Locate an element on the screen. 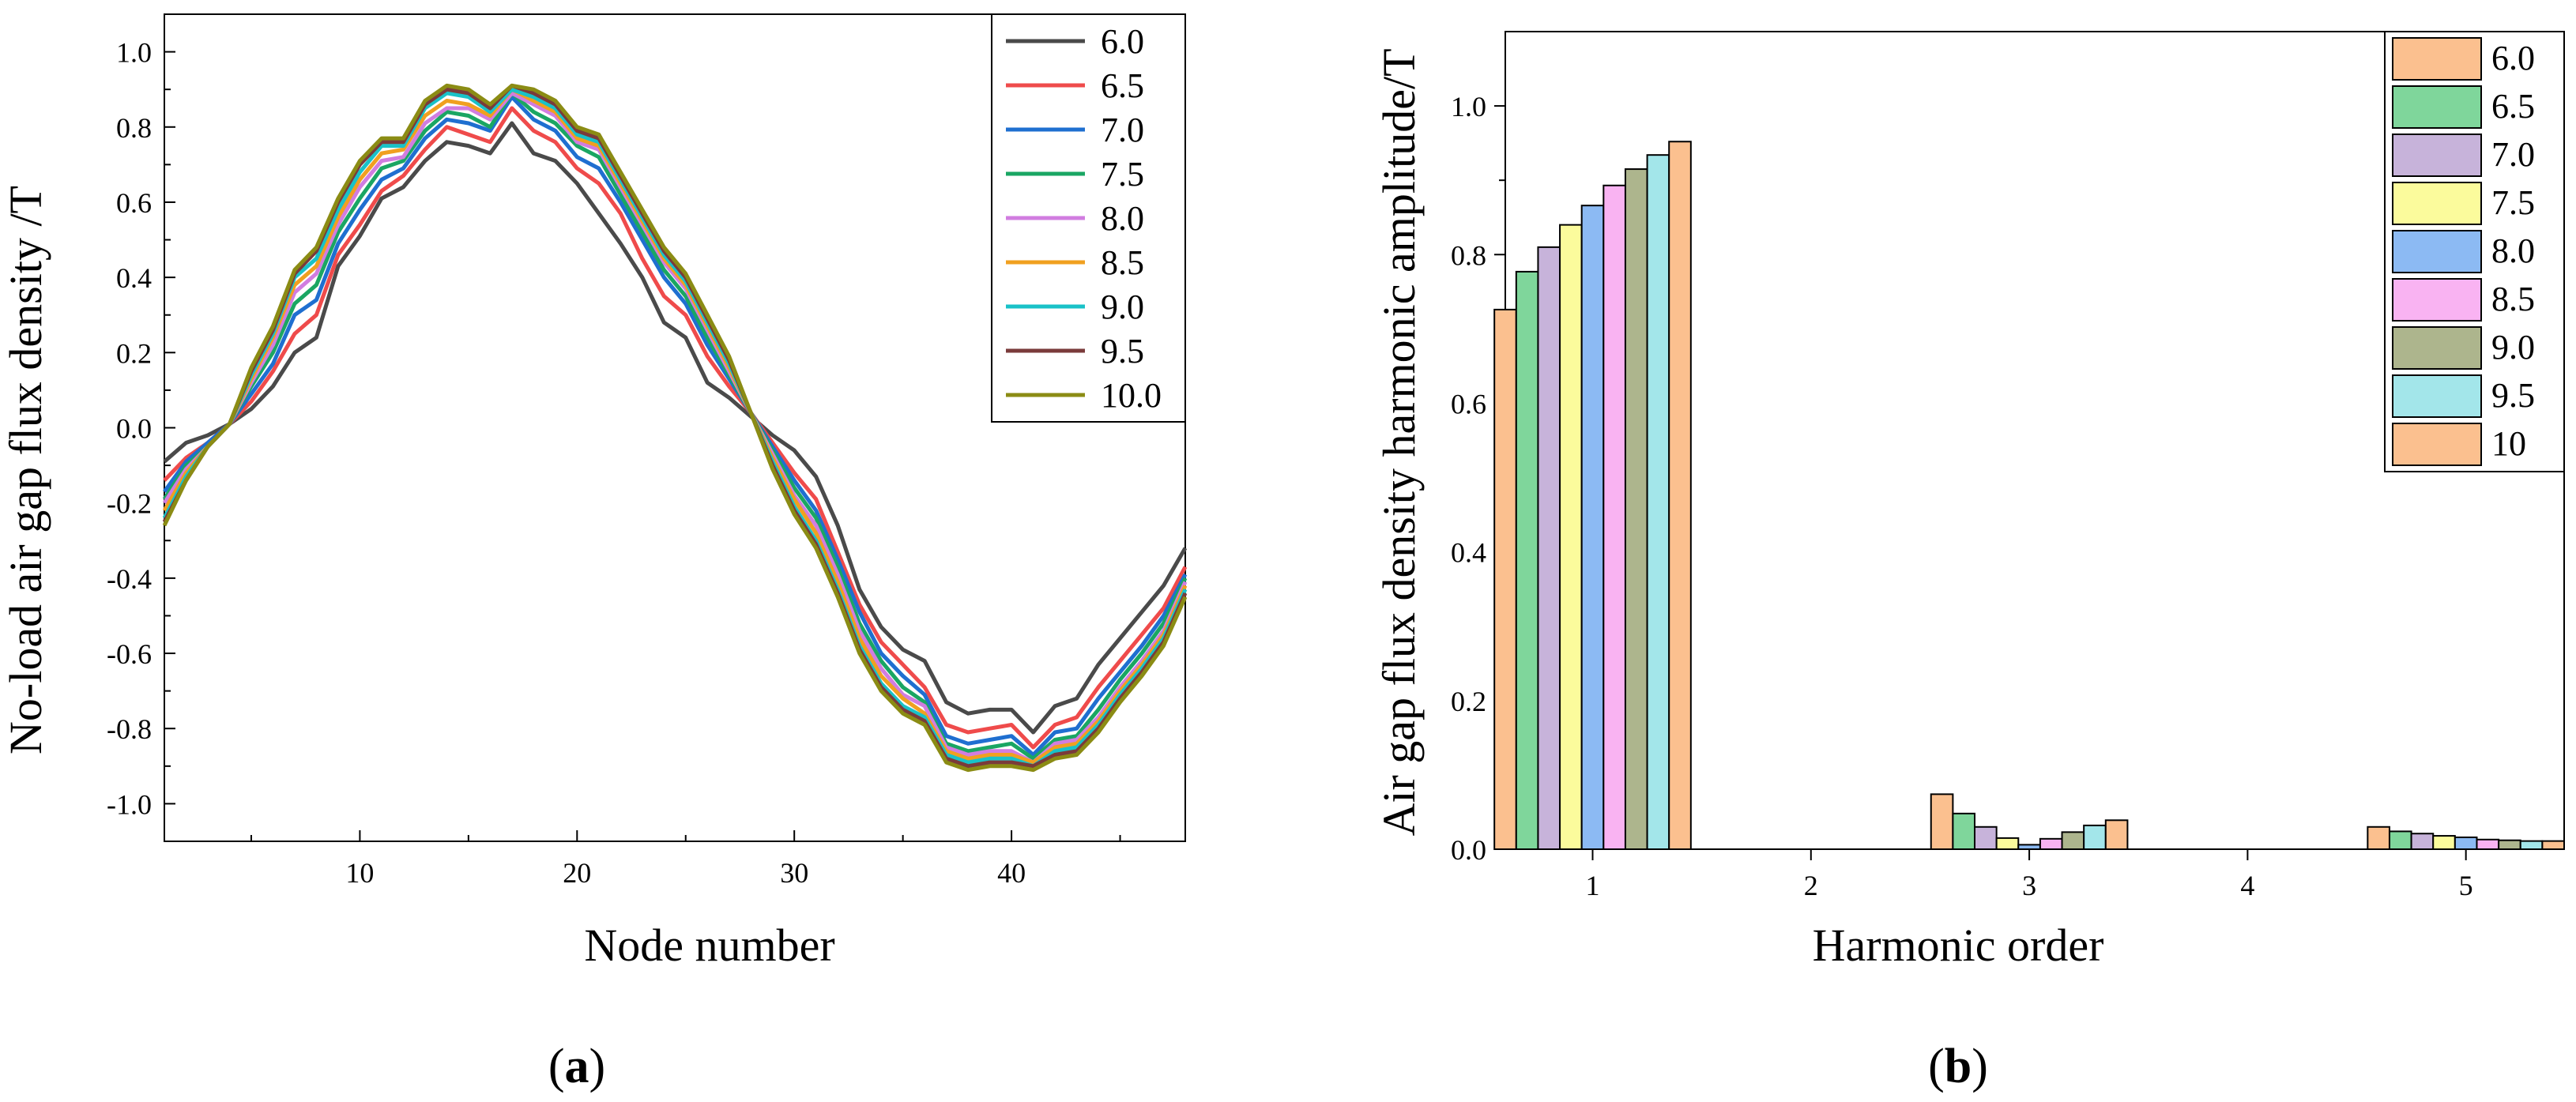 The width and height of the screenshot is (2576, 1102). panel-b-label-close: ) is located at coordinates (1980, 1066).